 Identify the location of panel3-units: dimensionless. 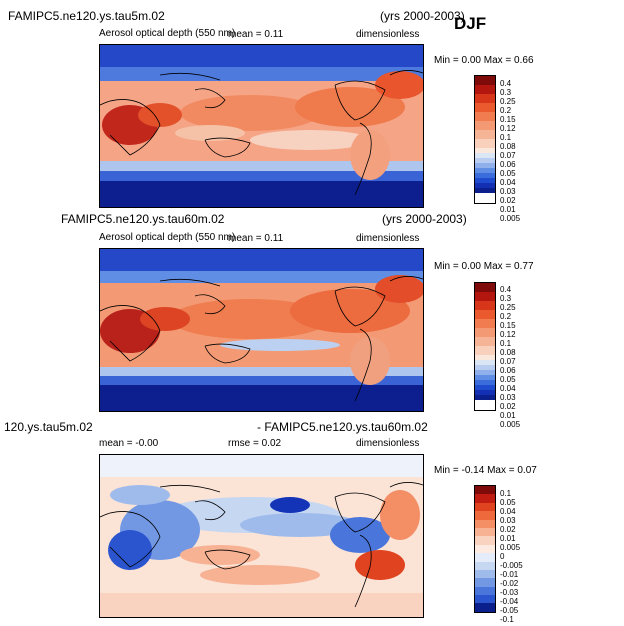
(388, 443).